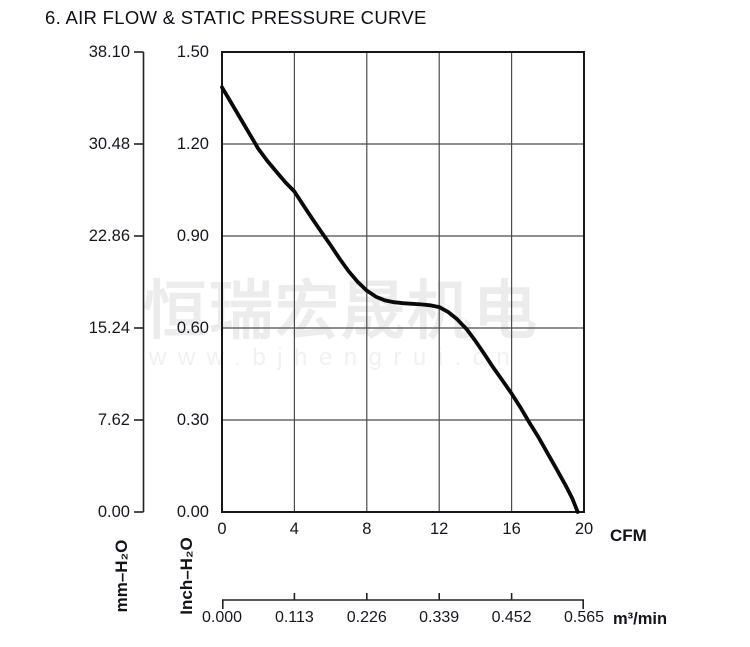  I want to click on m3min-tick-label: 0.452, so click(511, 617).